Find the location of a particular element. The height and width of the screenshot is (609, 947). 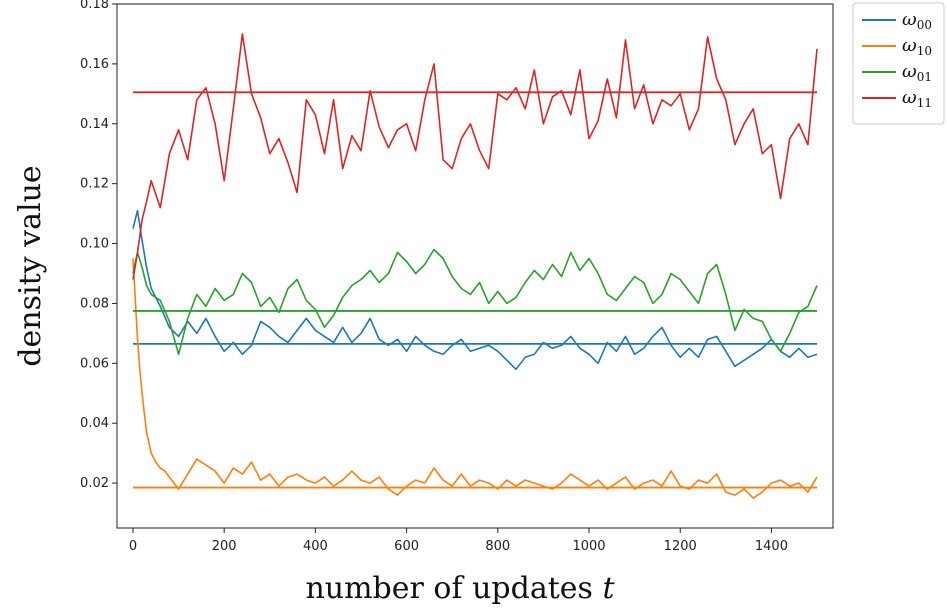

legend-label-00: ω00 is located at coordinates (917, 20).